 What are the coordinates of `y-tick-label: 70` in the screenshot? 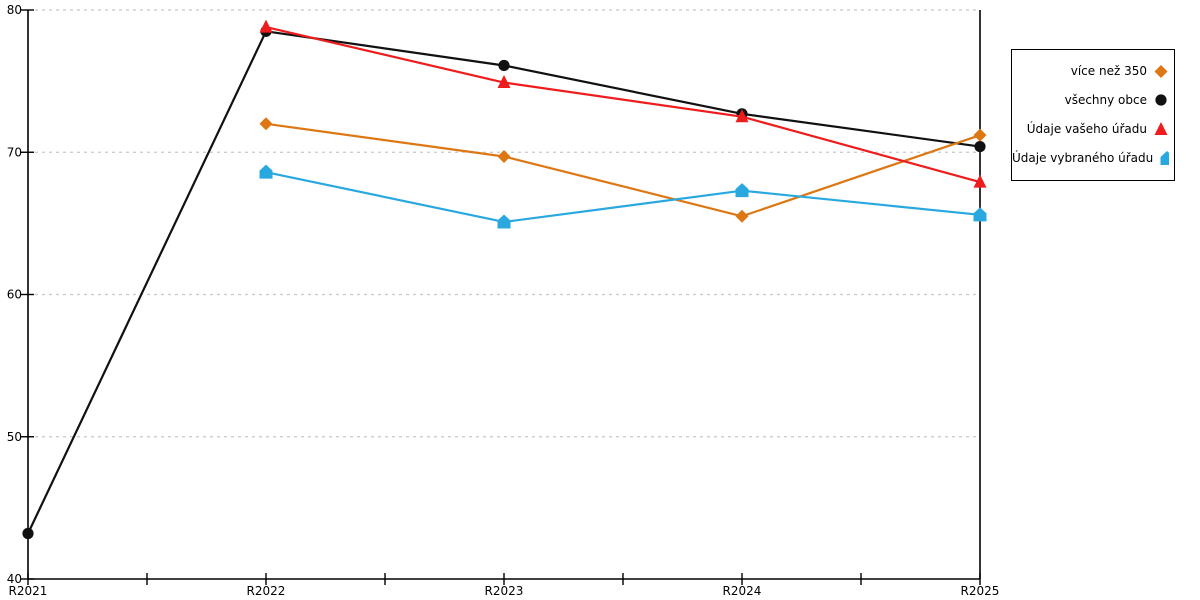 It's located at (14, 152).